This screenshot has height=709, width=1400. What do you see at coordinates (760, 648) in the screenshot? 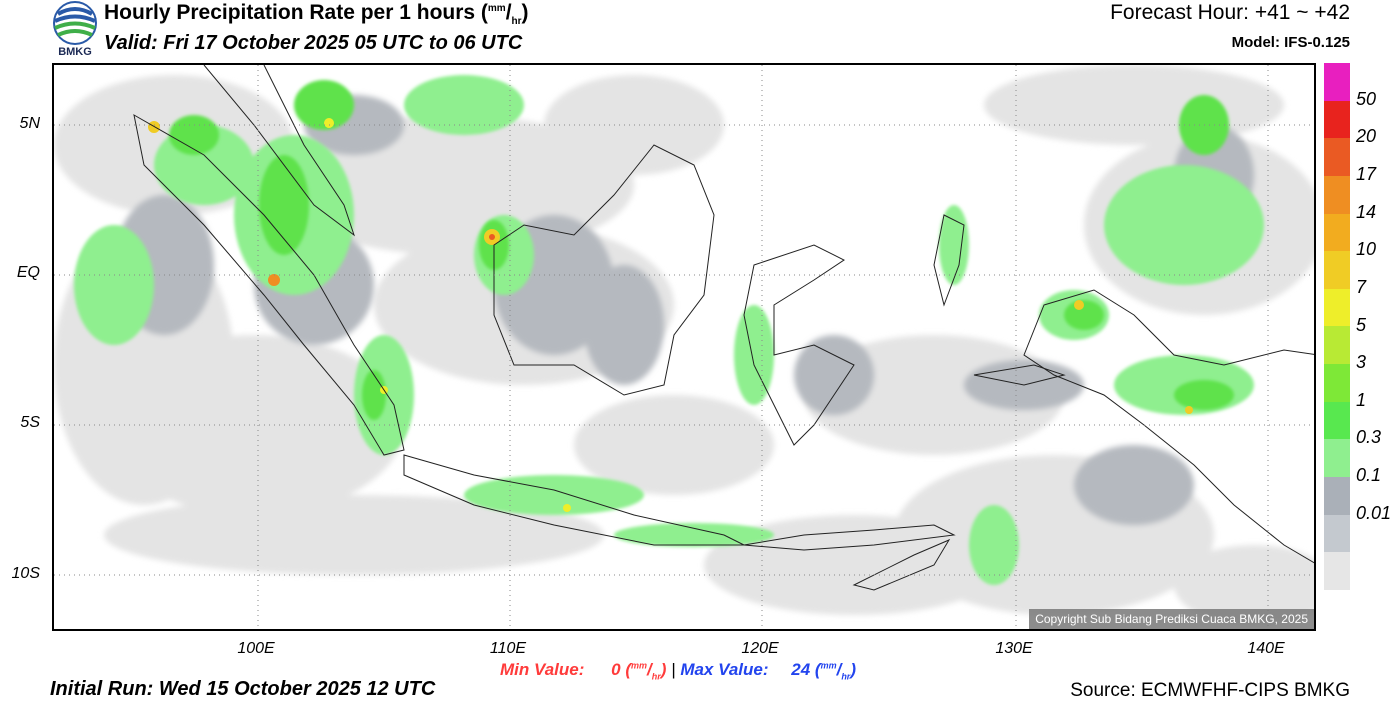
I see `lon-label-120e: 120E` at bounding box center [760, 648].